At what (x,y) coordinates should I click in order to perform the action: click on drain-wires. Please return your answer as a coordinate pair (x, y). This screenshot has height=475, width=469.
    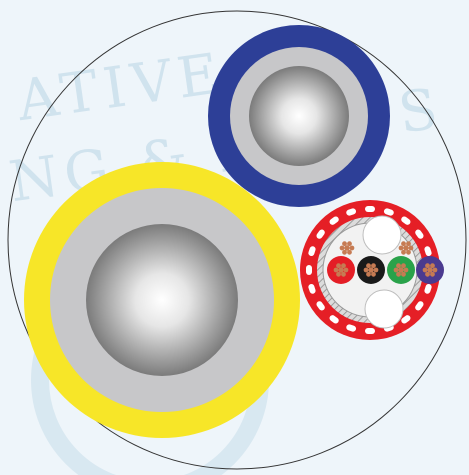
    Looking at the image, I should click on (376, 248).